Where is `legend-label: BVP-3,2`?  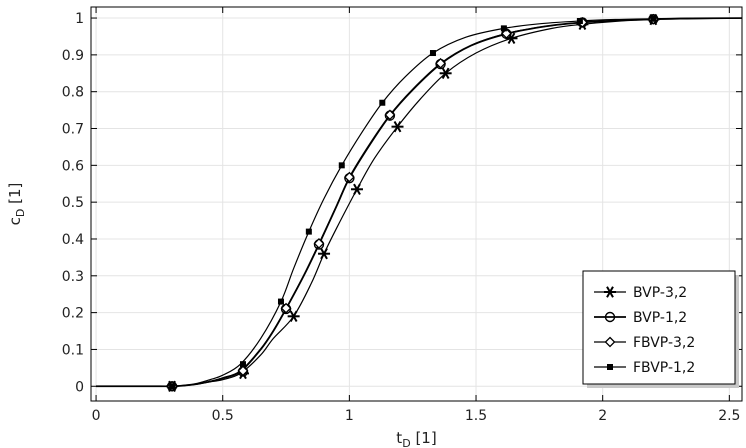
legend-label: BVP-3,2 is located at coordinates (660, 293).